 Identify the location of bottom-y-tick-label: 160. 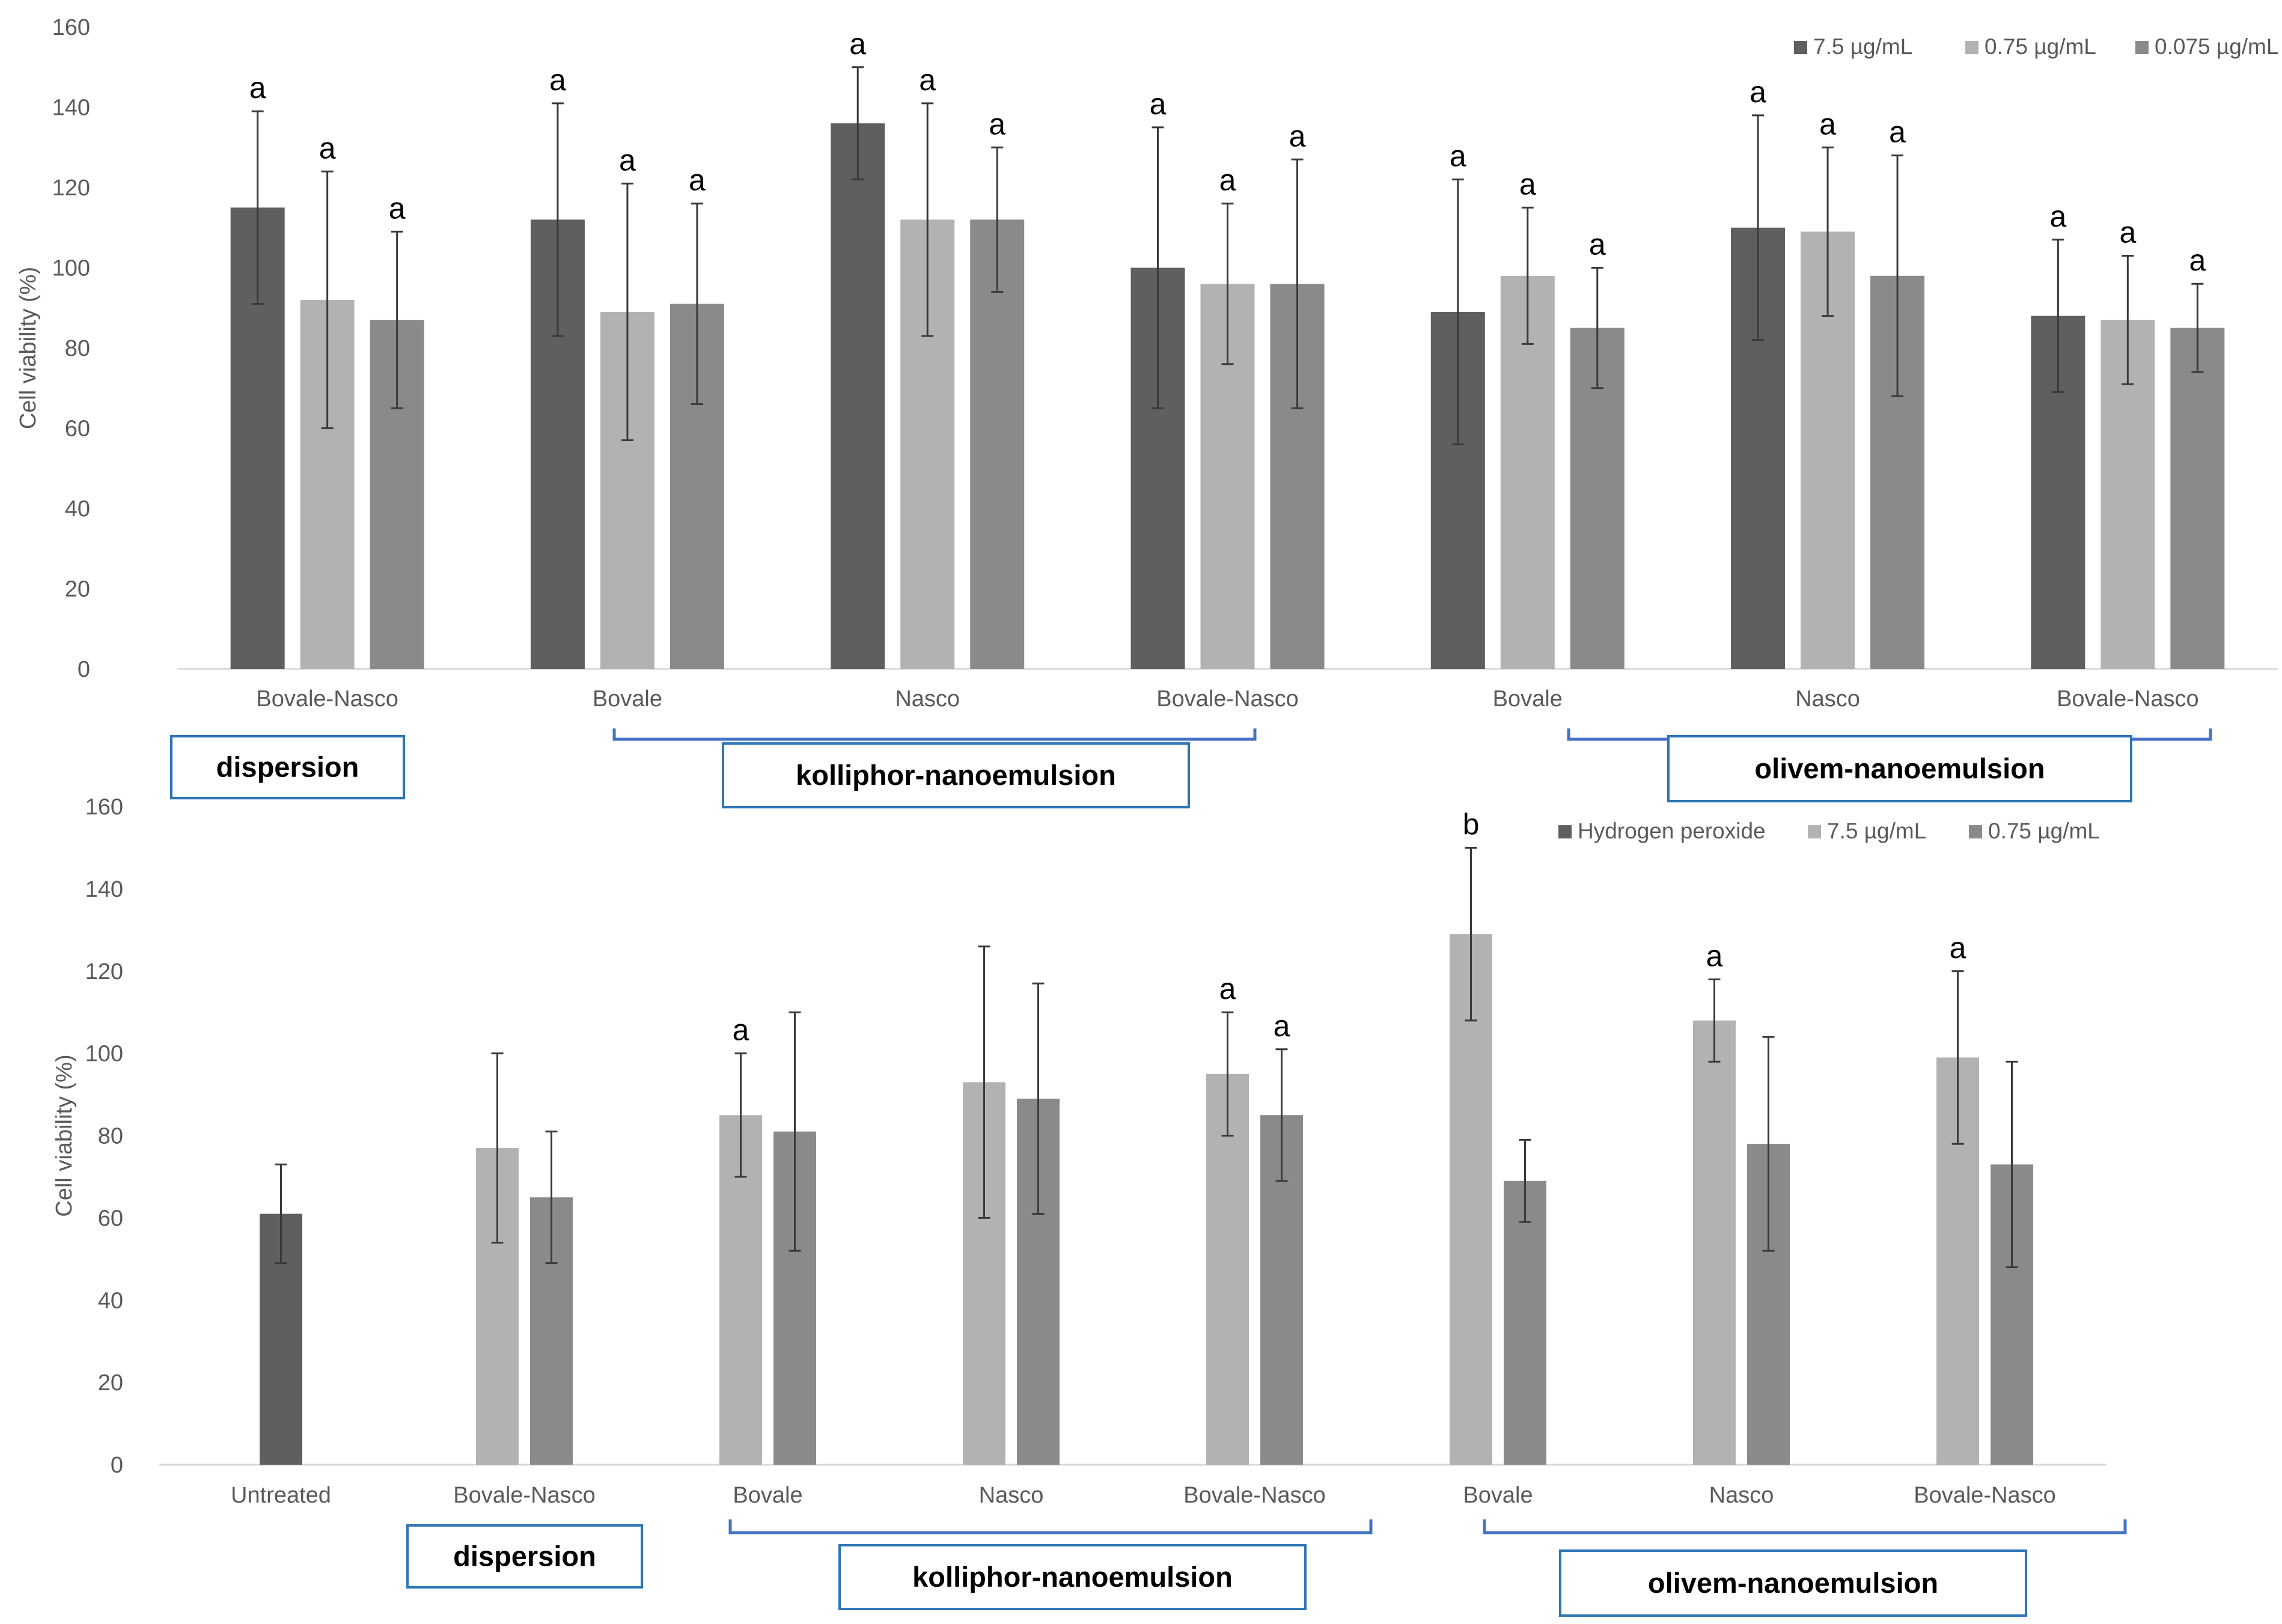
(104, 807).